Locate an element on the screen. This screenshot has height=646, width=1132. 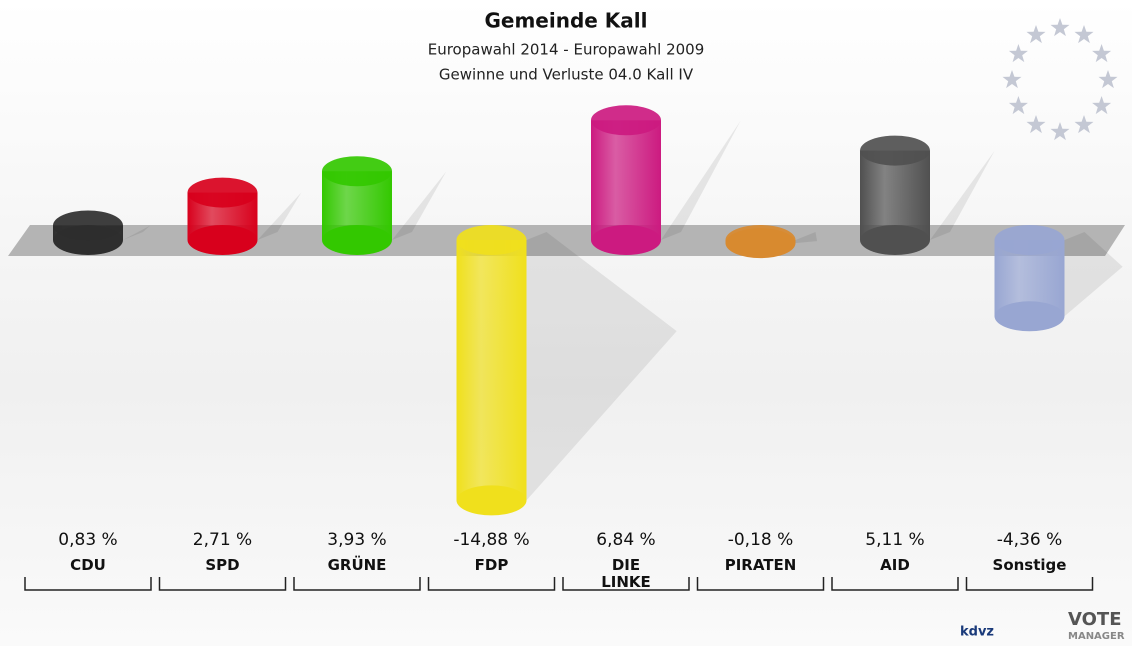
value-label: 6,84 % is located at coordinates (625, 540).